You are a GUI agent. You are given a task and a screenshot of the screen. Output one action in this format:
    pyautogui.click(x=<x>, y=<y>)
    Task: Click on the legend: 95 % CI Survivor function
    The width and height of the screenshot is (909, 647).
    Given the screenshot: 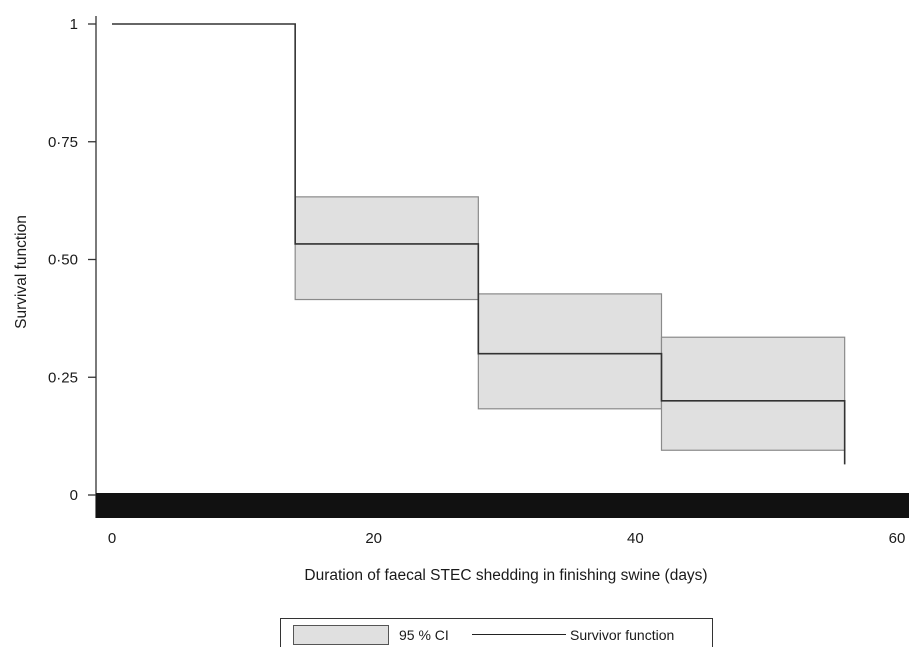 What is the action you would take?
    pyautogui.click(x=496, y=632)
    